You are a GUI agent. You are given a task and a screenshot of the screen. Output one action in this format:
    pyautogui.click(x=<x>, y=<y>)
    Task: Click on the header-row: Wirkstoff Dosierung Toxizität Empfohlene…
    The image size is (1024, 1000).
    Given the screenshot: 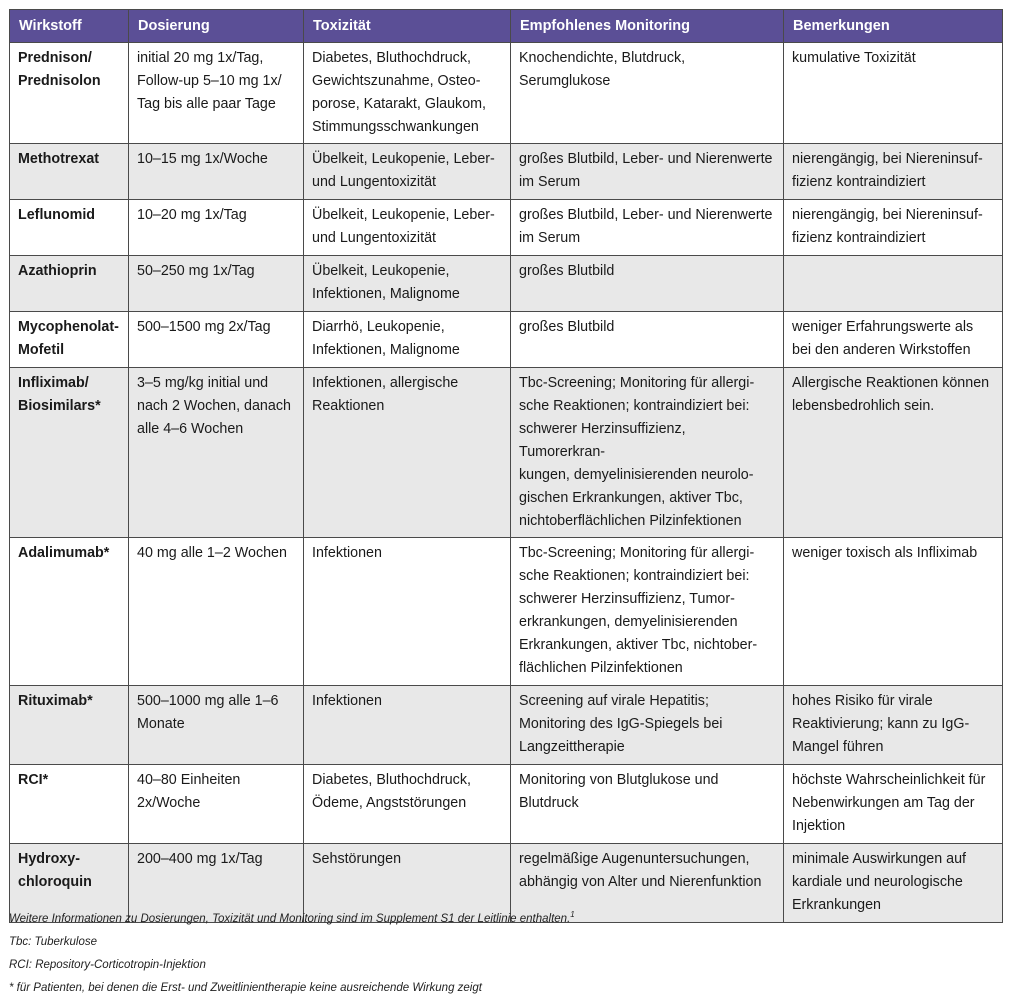 What is the action you would take?
    pyautogui.click(x=506, y=26)
    